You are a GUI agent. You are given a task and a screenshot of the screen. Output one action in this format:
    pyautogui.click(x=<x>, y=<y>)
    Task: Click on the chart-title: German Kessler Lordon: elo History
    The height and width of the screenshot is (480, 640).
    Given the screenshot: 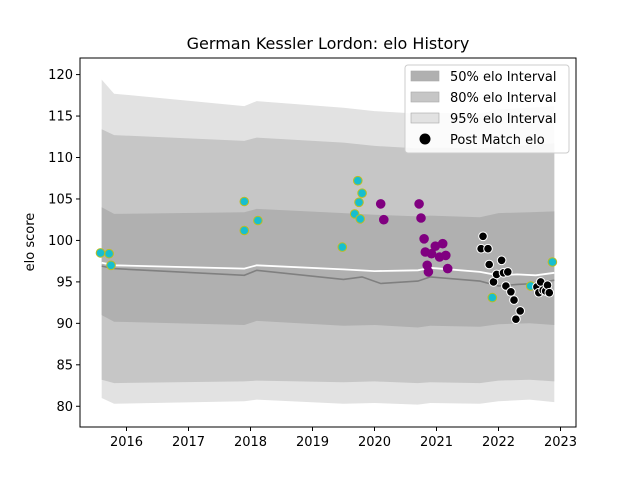 What is the action you would take?
    pyautogui.click(x=328, y=43)
    